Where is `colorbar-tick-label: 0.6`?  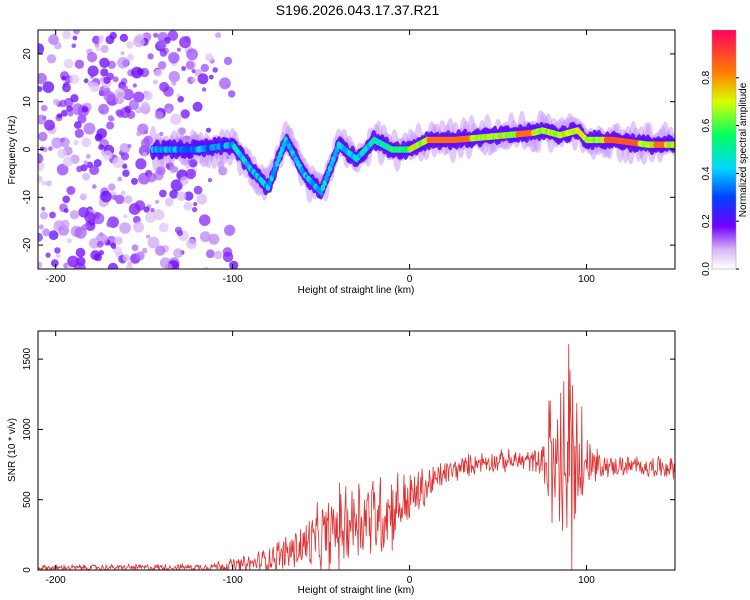
colorbar-tick-label: 0.6 is located at coordinates (706, 125).